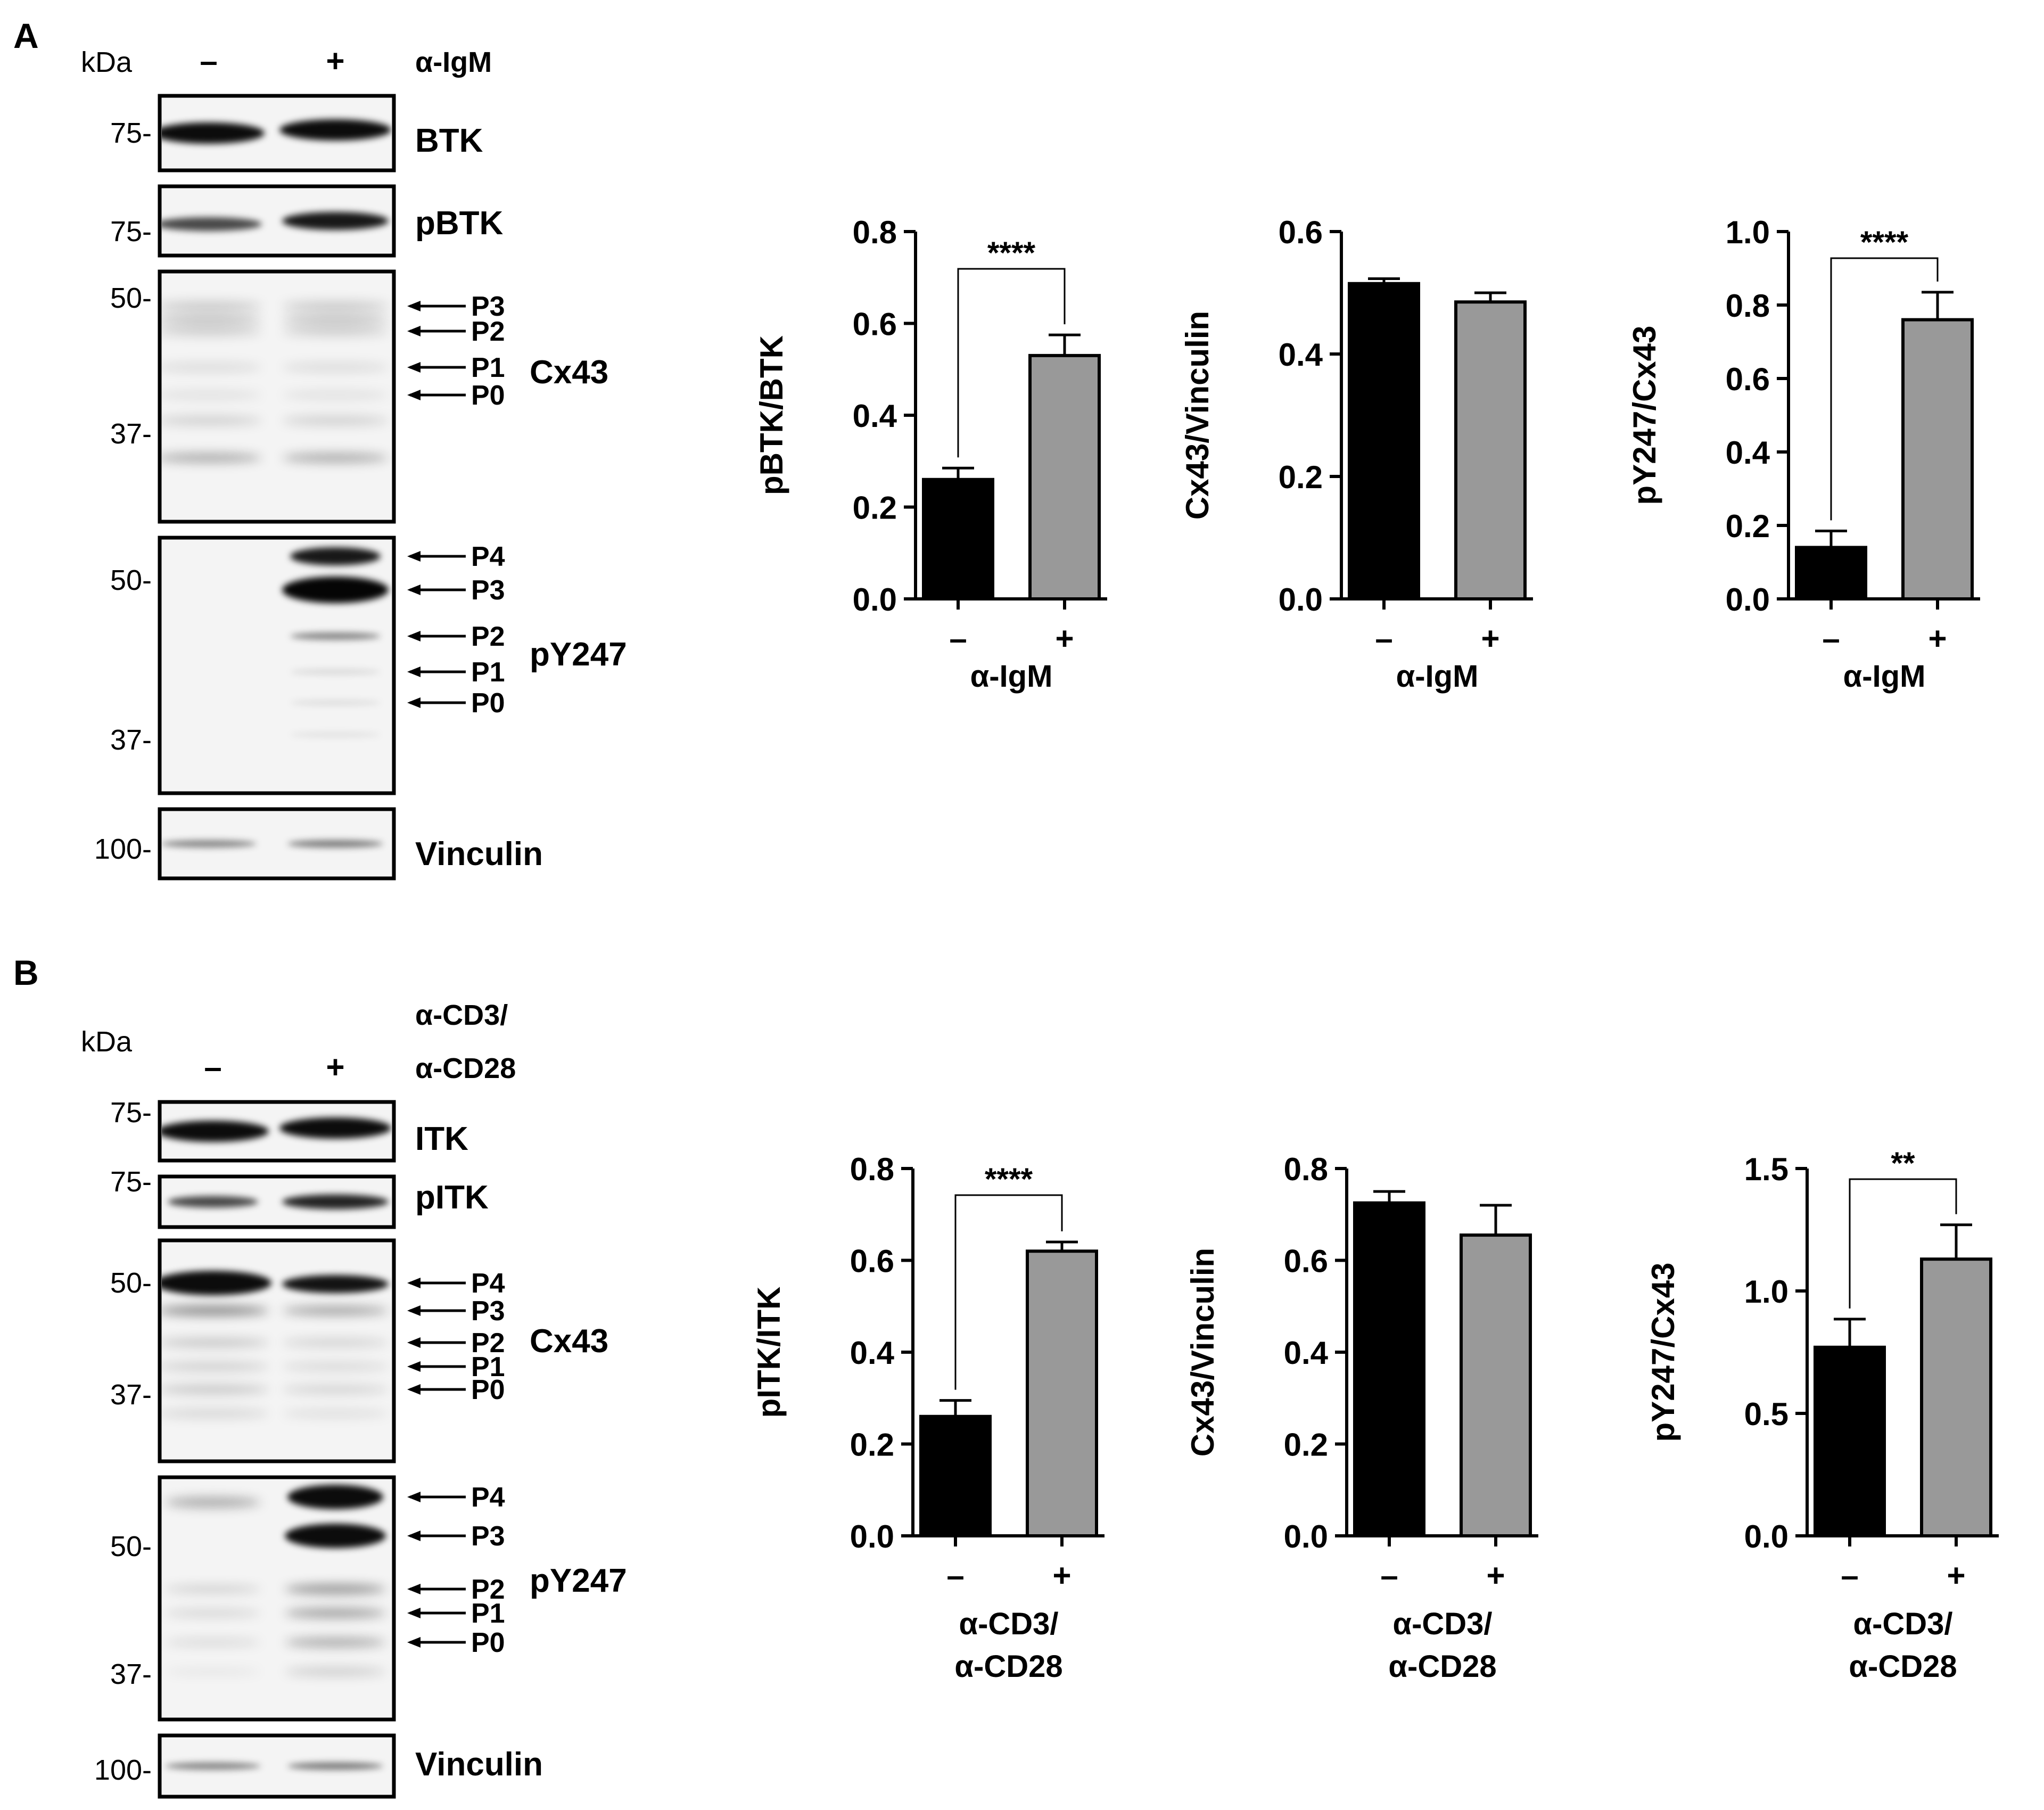  I want to click on y-tick-label: 0.5, so click(1766, 1414).